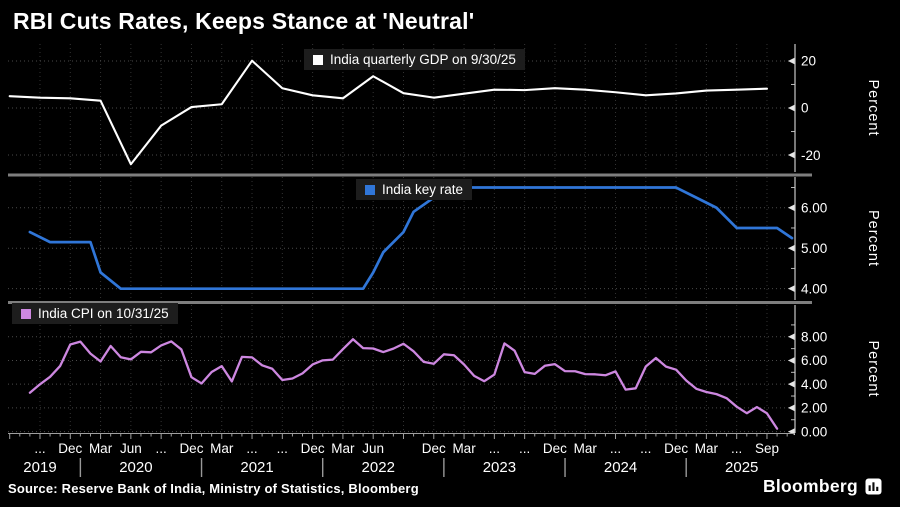 Image resolution: width=900 pixels, height=507 pixels. I want to click on legend-key-rate-label: India key rate, so click(423, 189).